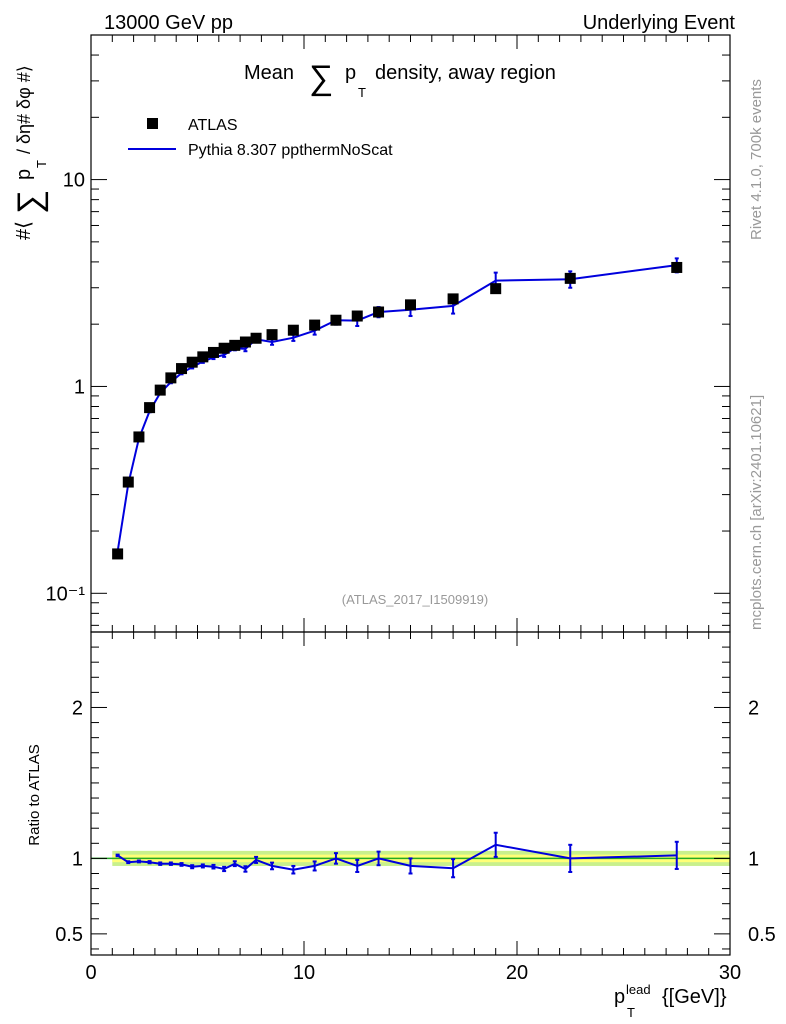  Describe the element at coordinates (269, 73) in the screenshot. I see `title-prefix: Mean` at that location.